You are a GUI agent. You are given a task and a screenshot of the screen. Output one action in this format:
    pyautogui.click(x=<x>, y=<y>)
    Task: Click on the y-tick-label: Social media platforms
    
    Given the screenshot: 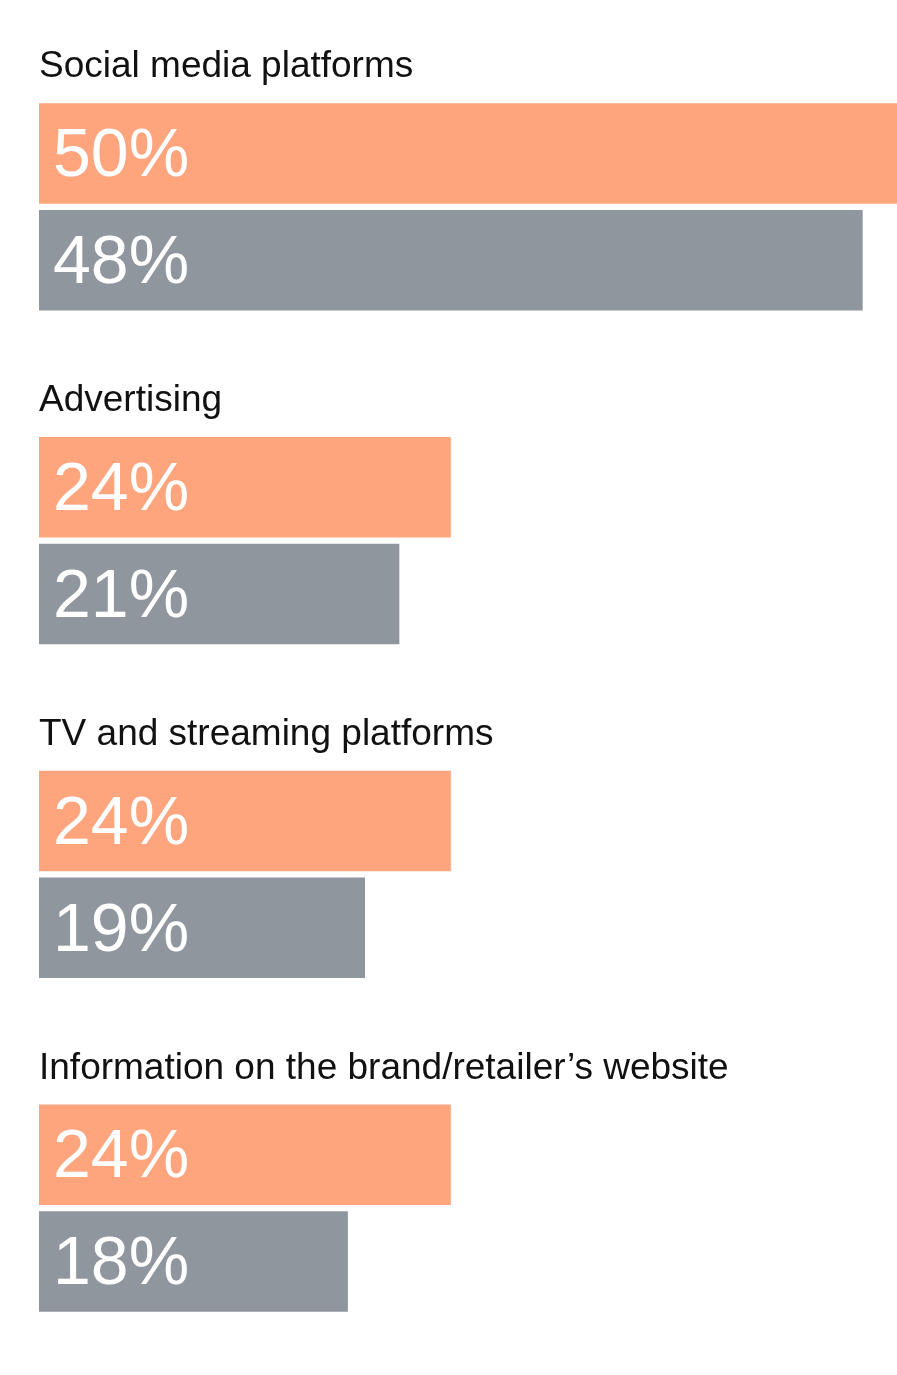 What is the action you would take?
    pyautogui.click(x=226, y=65)
    